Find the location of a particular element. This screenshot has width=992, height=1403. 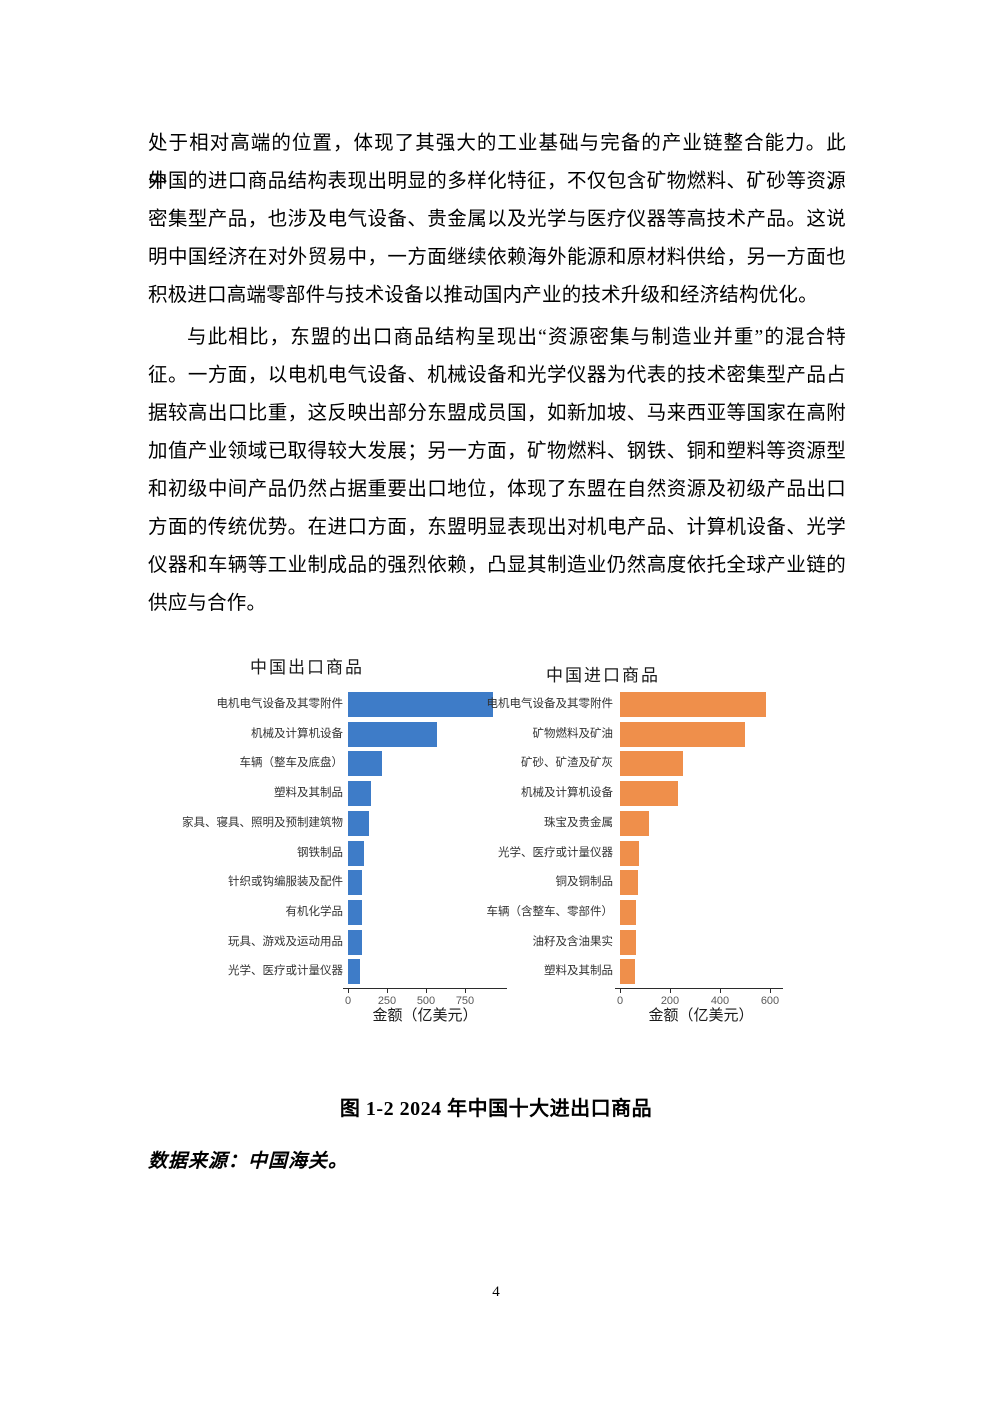

import-chart-title: 中国进口商品 is located at coordinates (603, 675).